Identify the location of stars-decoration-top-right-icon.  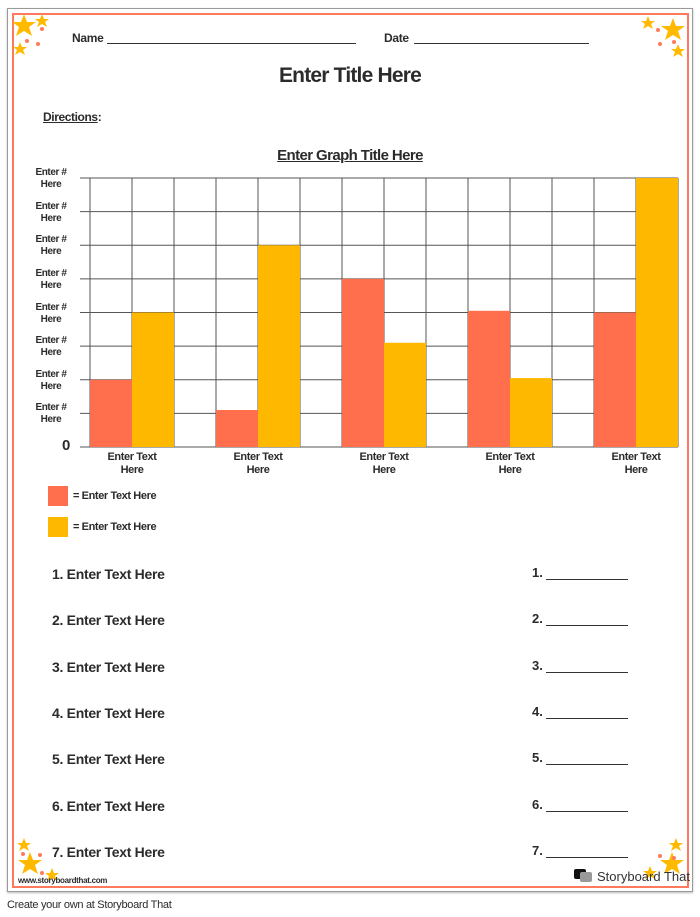
(663, 36).